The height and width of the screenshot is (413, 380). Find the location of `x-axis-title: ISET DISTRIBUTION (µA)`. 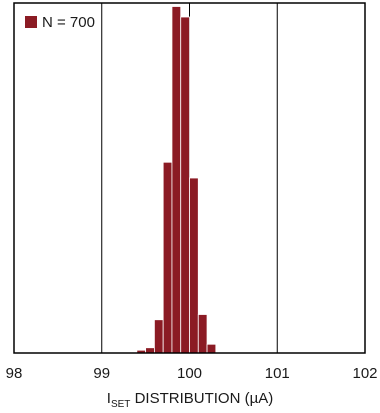

x-axis-title: ISET DISTRIBUTION (µA) is located at coordinates (190, 400).